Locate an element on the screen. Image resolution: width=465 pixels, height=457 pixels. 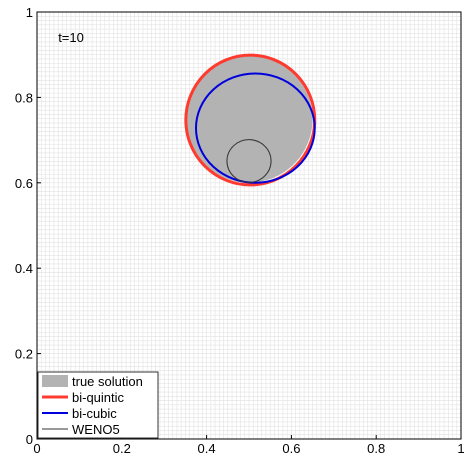
plot-area is located at coordinates (250, 120).